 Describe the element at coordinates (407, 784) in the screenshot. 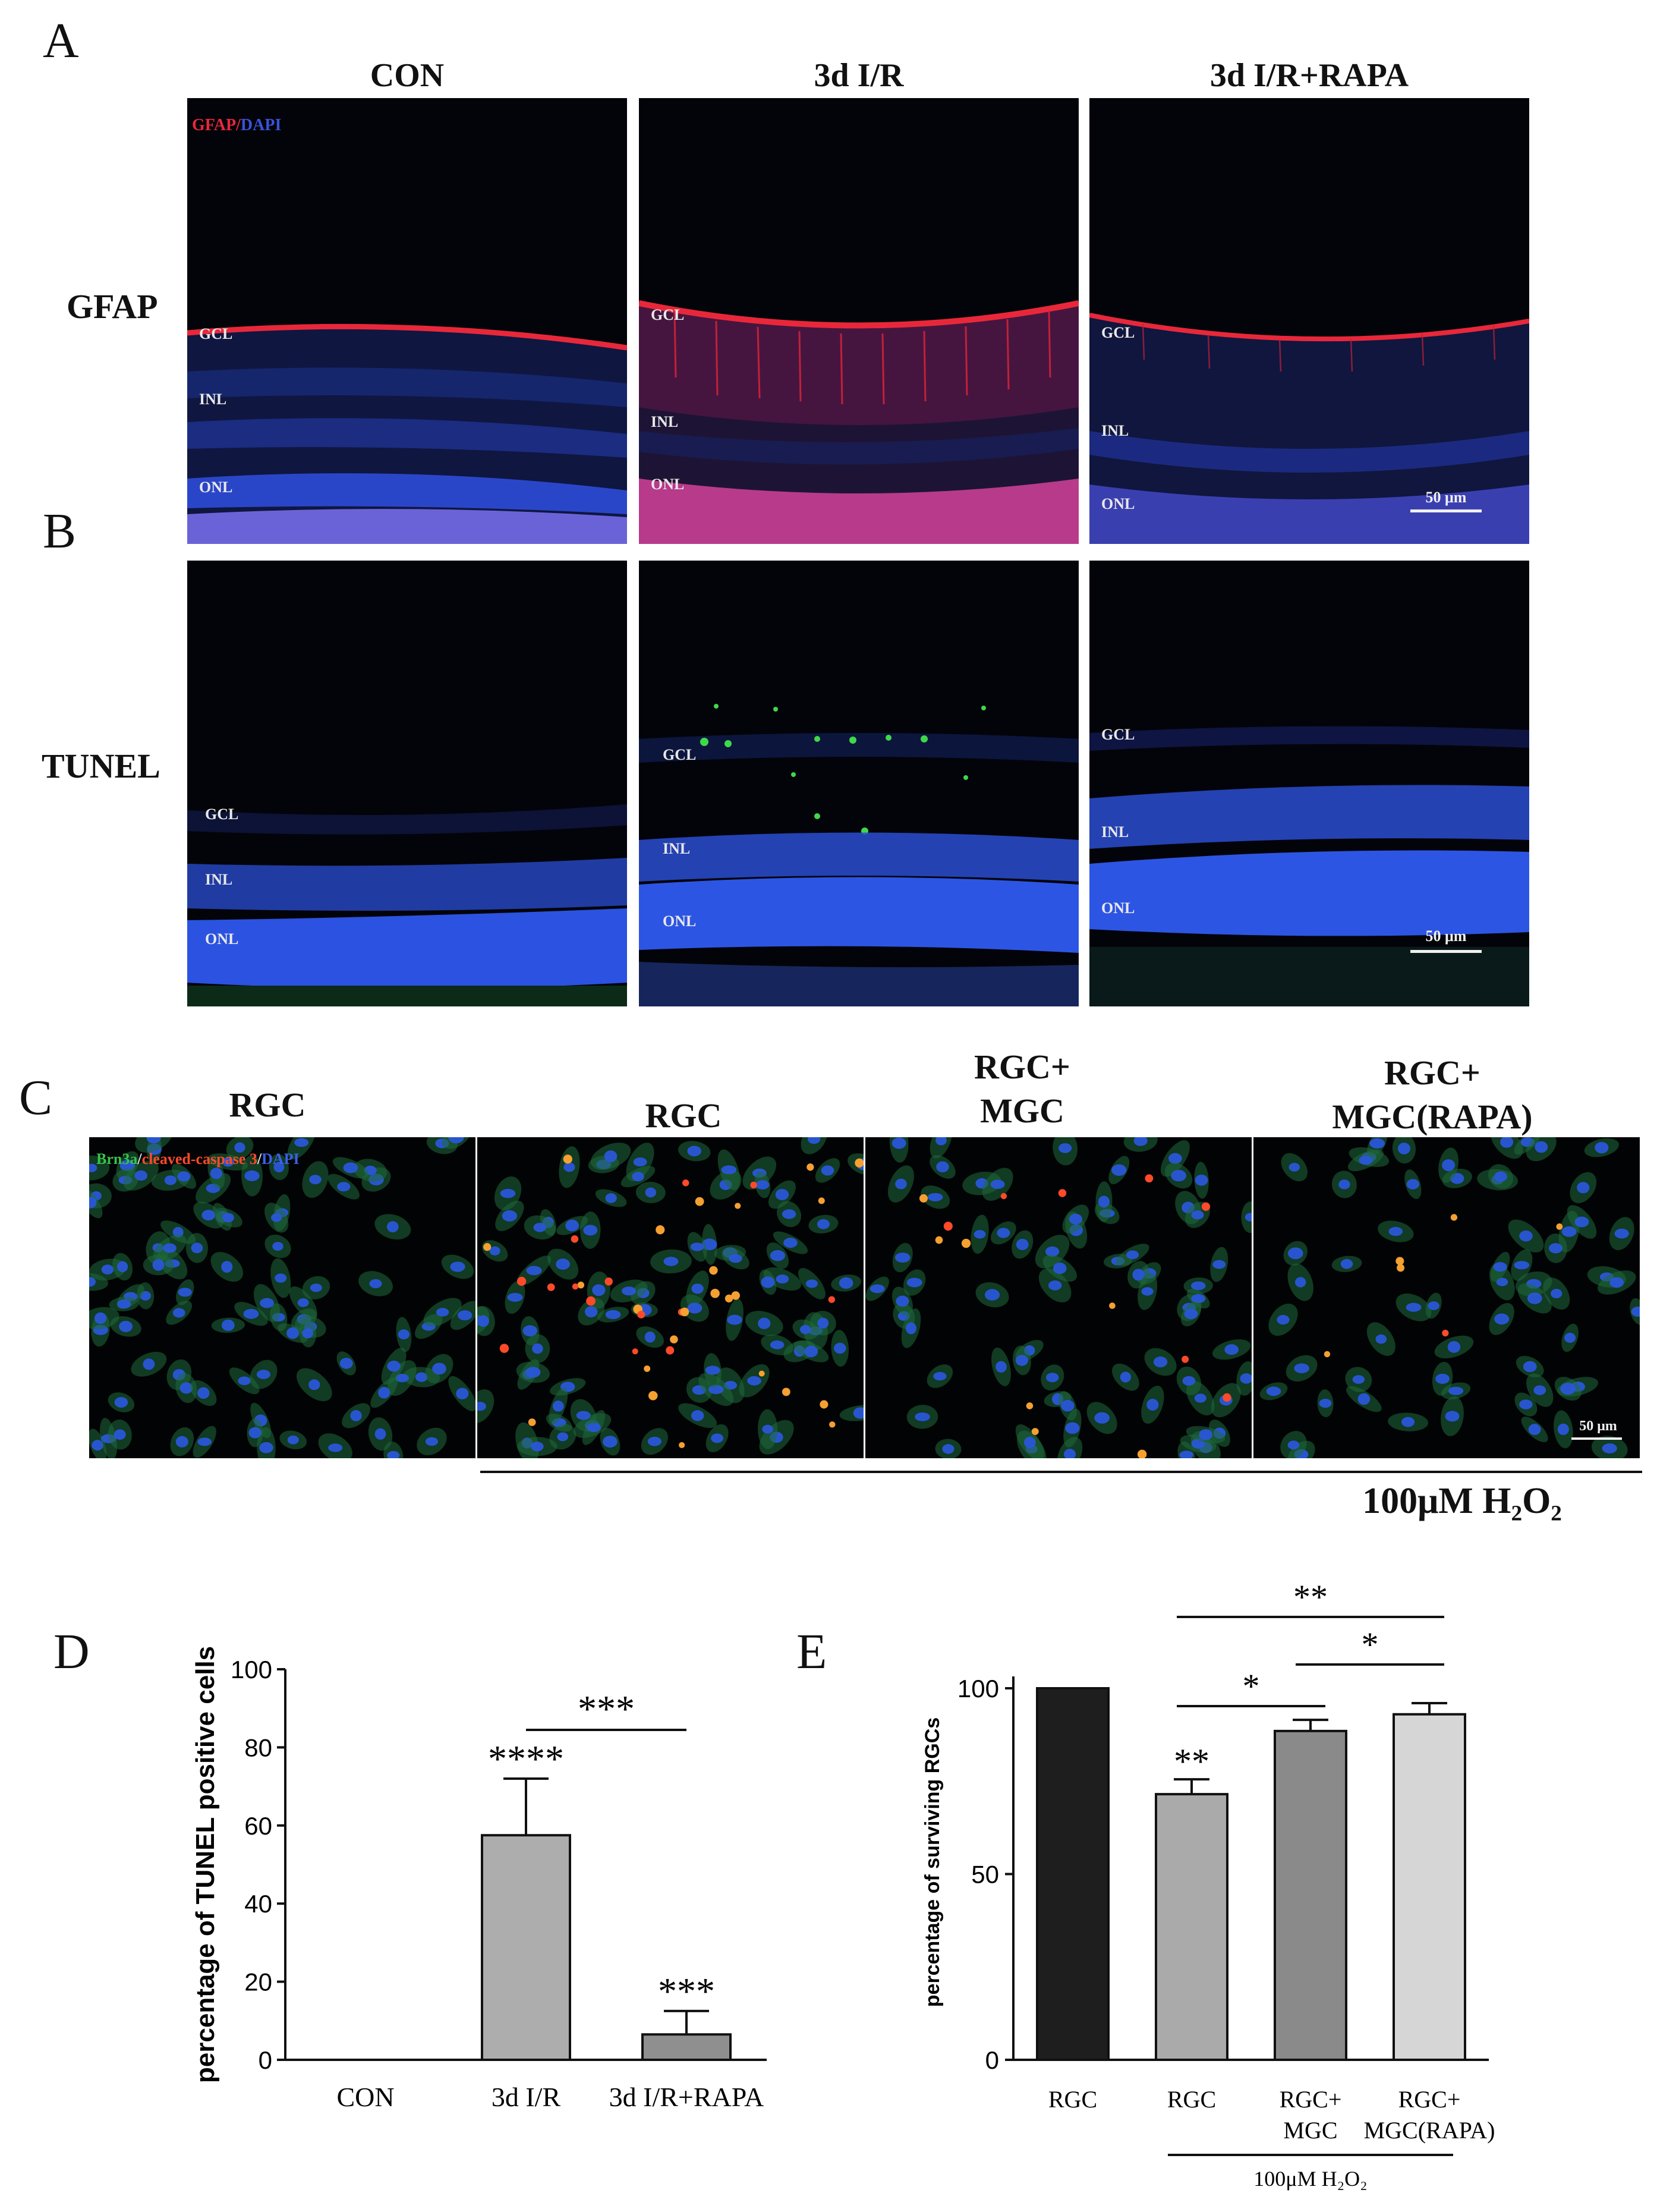

I see `tunel-con-micrograph: GCL INL ONL` at that location.